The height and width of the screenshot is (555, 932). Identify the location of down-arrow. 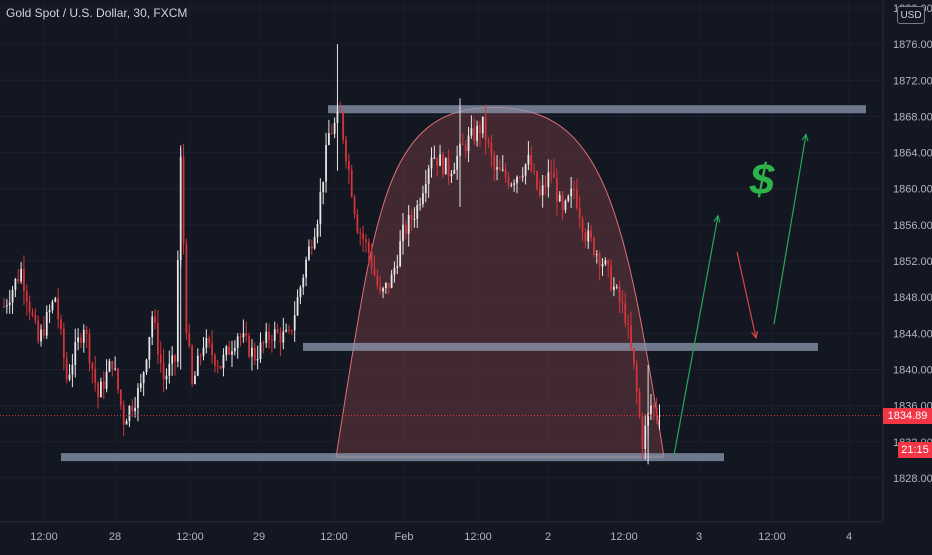
(746, 294).